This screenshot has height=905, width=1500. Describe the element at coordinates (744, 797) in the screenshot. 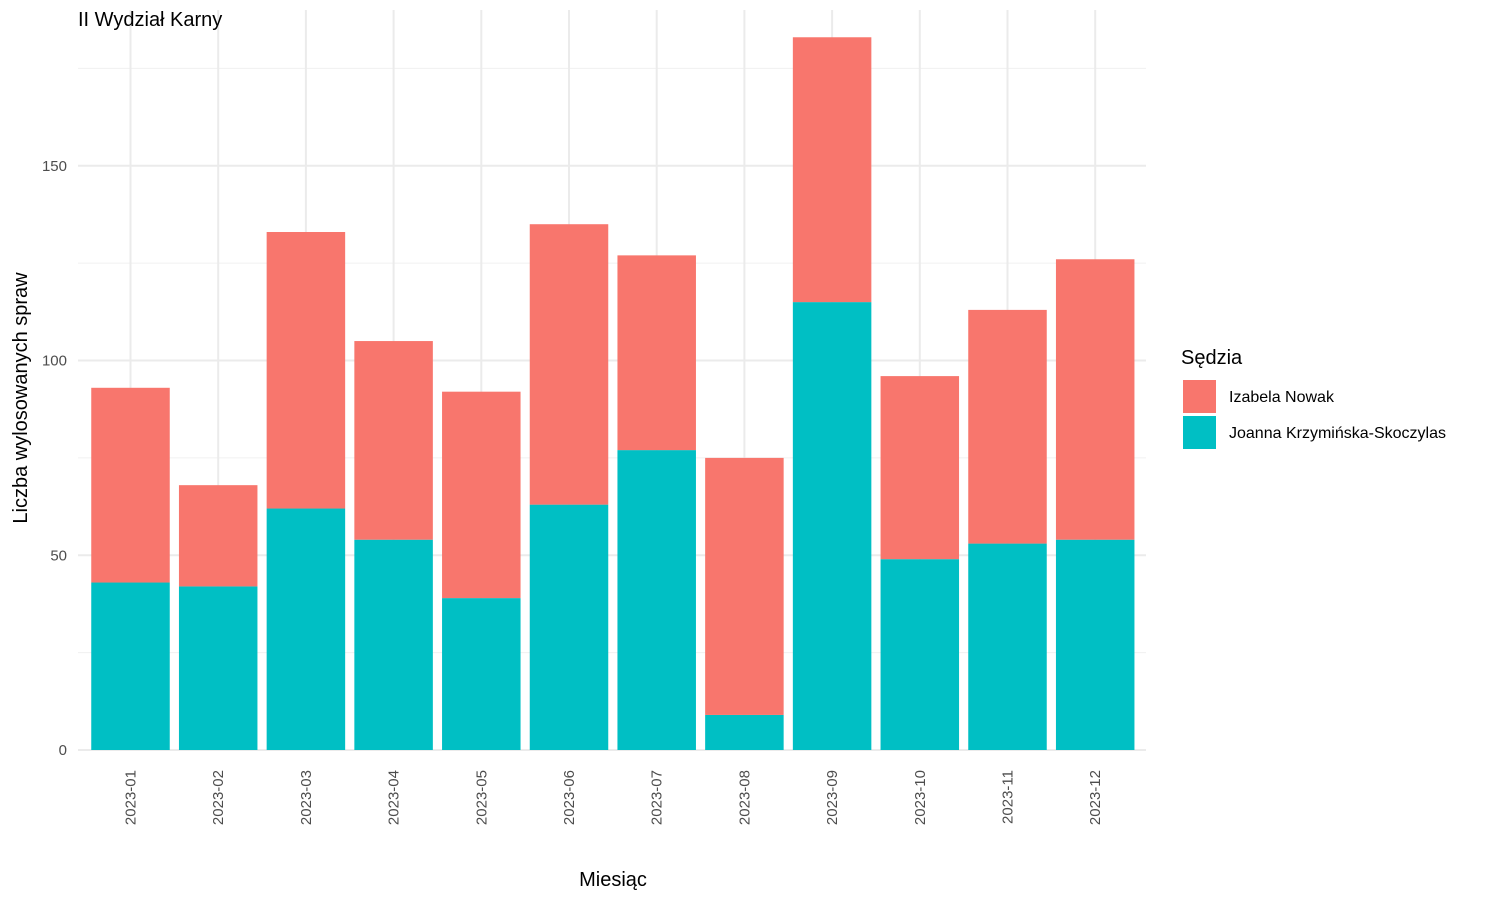

I see `x-tick-label: 2023-08` at that location.